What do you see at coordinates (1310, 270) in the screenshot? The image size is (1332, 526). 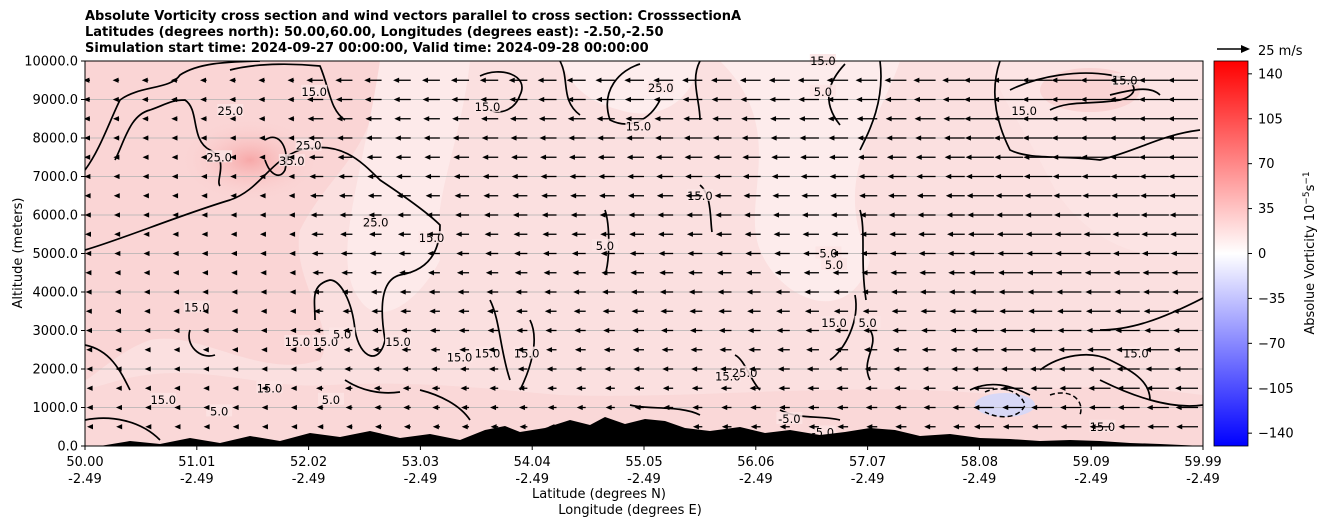 I see `colorbar-label-main: Absolue Vorticity 10` at bounding box center [1310, 270].